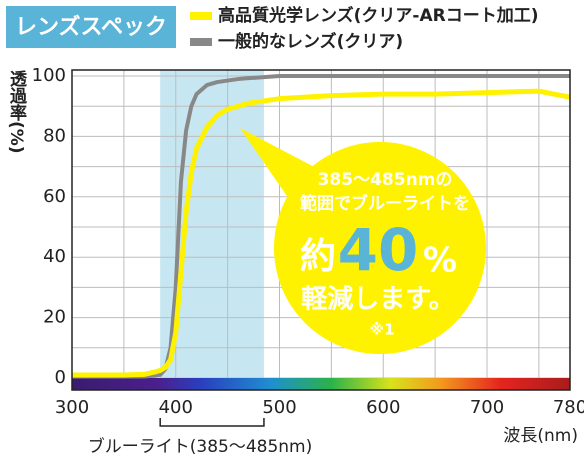 The width and height of the screenshot is (584, 464). Describe the element at coordinates (200, 446) in the screenshot. I see `highlight-label: ブルーライト(385～485nm)` at that location.